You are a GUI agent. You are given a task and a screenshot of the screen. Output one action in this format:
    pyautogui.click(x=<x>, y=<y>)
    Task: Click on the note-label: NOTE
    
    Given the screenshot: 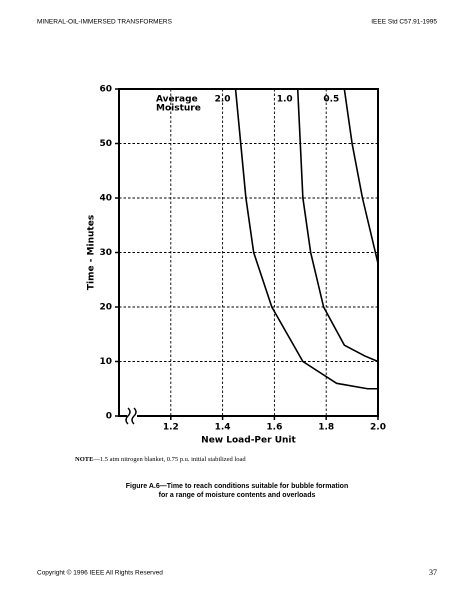 What is the action you would take?
    pyautogui.click(x=84, y=459)
    